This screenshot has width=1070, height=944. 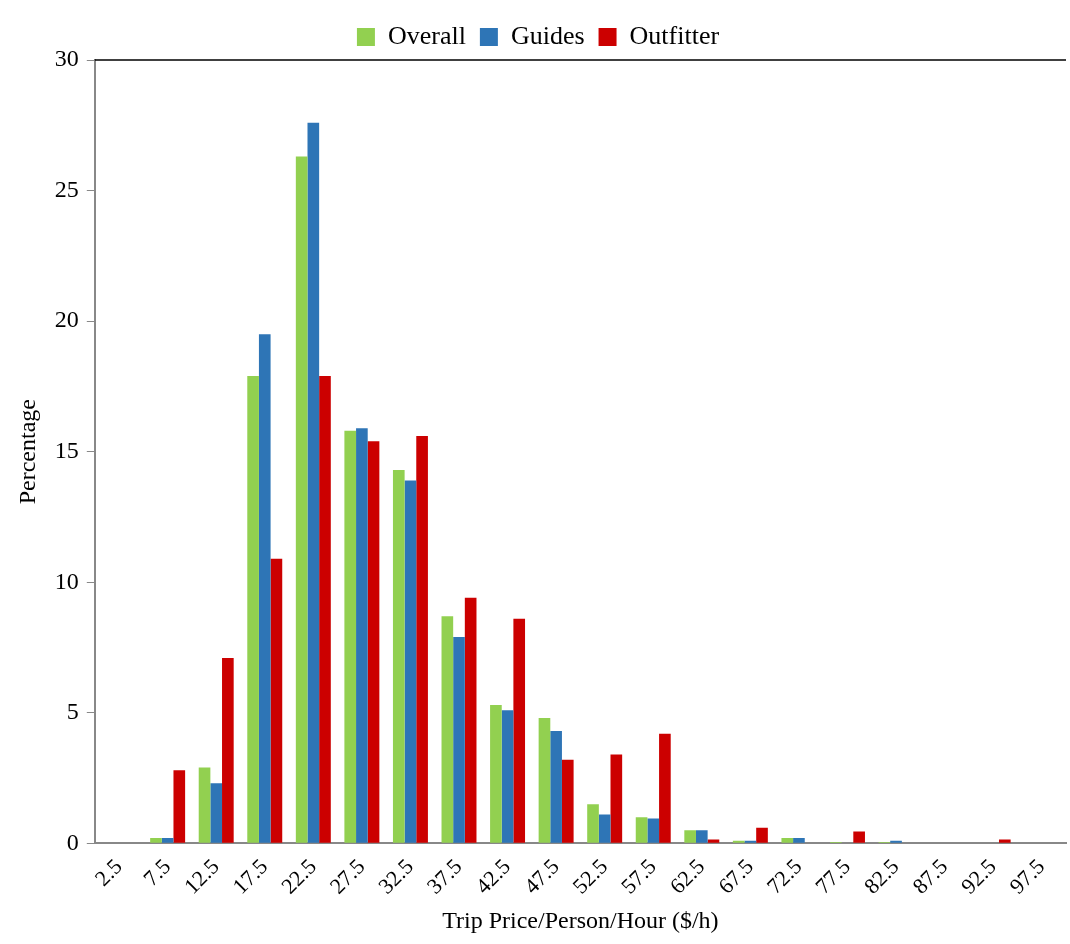 What do you see at coordinates (547, 35) in the screenshot?
I see `legend-label: Guides` at bounding box center [547, 35].